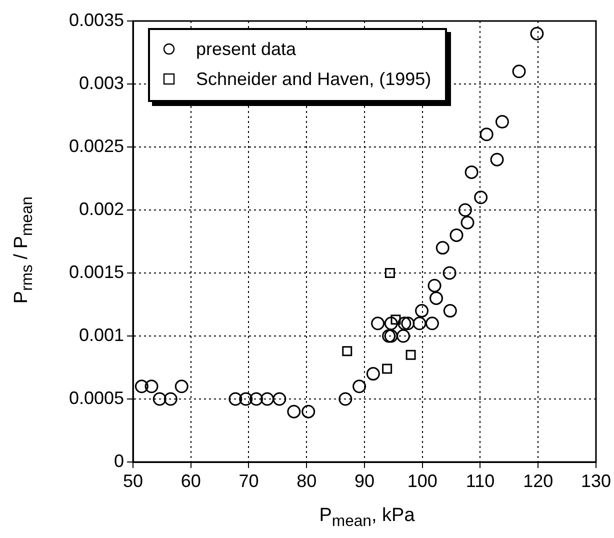 This screenshot has width=614, height=538. I want to click on y-tick-label: 0.001, so click(101, 334).